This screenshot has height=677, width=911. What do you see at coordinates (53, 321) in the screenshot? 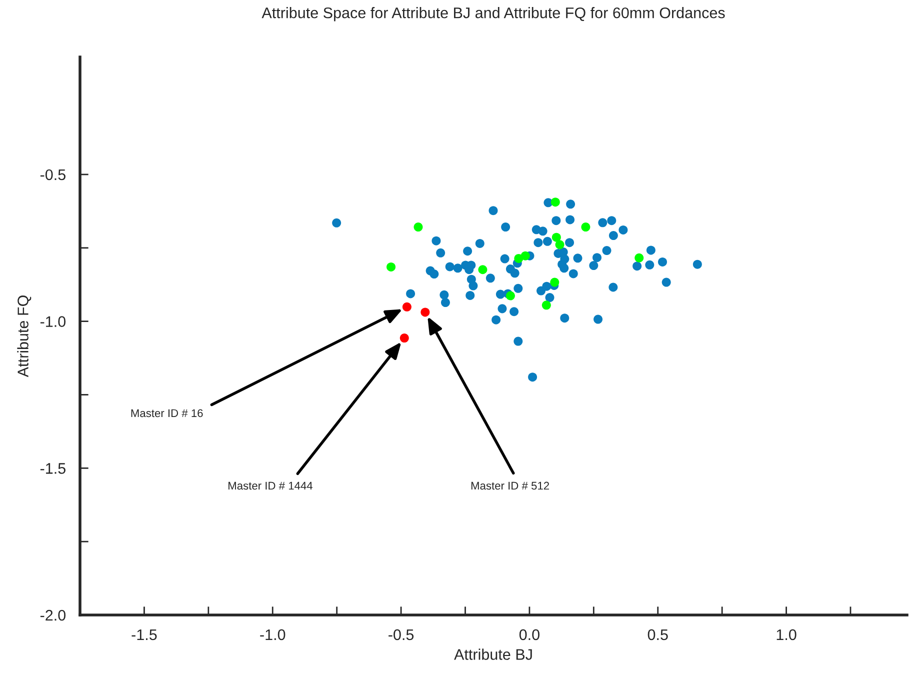
I see `y-tick-label: -1.0` at bounding box center [53, 321].